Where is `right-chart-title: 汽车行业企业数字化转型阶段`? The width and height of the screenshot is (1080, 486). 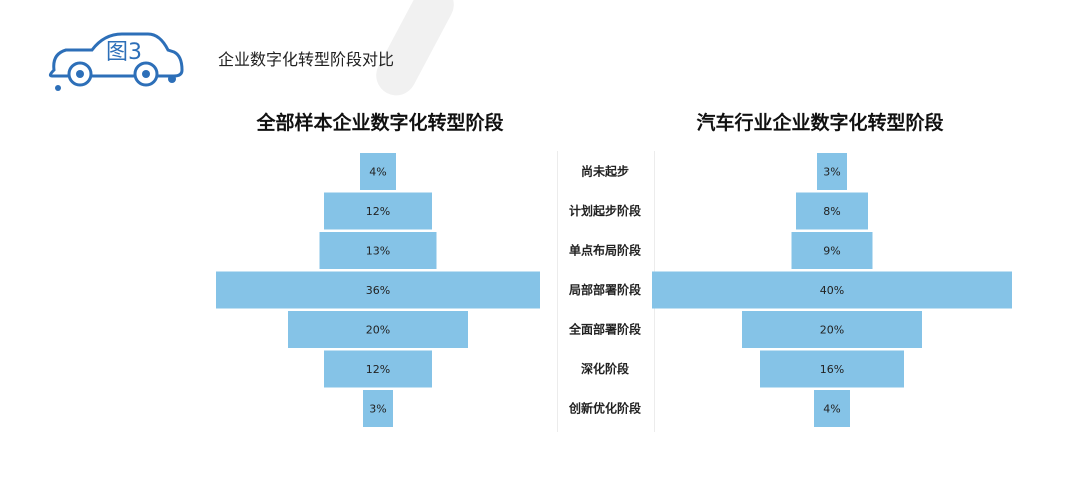 right-chart-title: 汽车行业企业数字化转型阶段 is located at coordinates (820, 123).